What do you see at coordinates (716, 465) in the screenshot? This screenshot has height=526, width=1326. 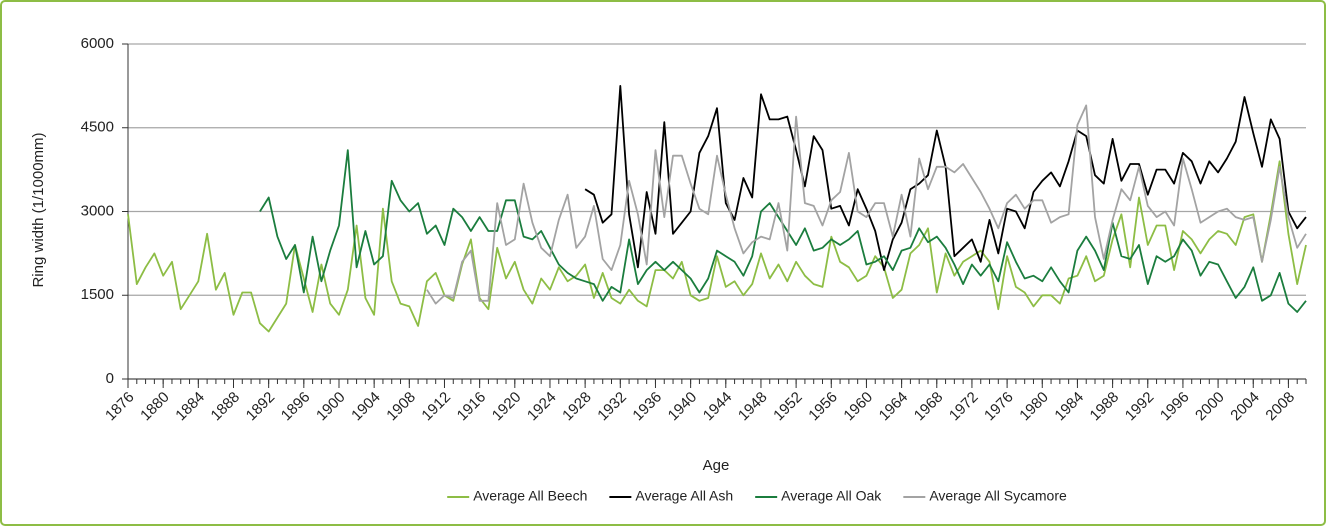 I see `x-axis-title: Age` at bounding box center [716, 465].